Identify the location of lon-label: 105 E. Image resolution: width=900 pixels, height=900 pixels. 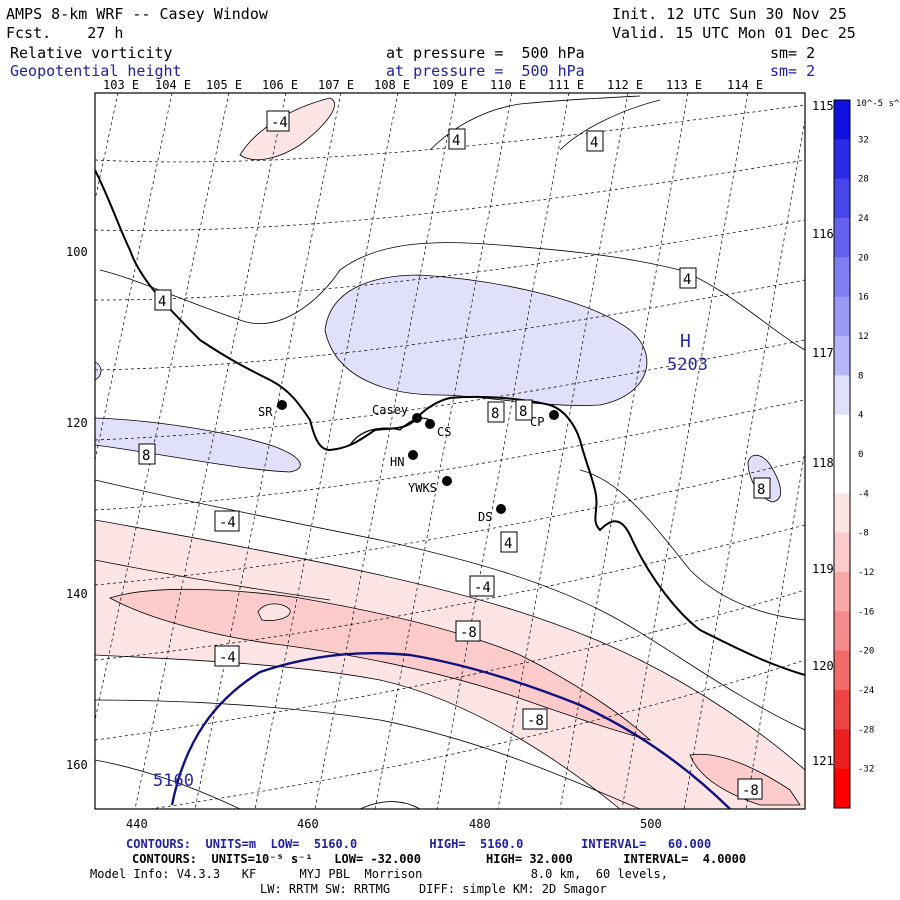
(224, 85).